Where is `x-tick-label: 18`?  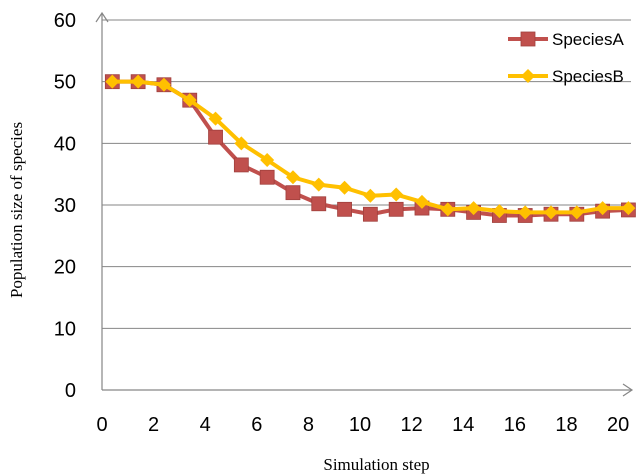
x-tick-label: 18 is located at coordinates (566, 425).